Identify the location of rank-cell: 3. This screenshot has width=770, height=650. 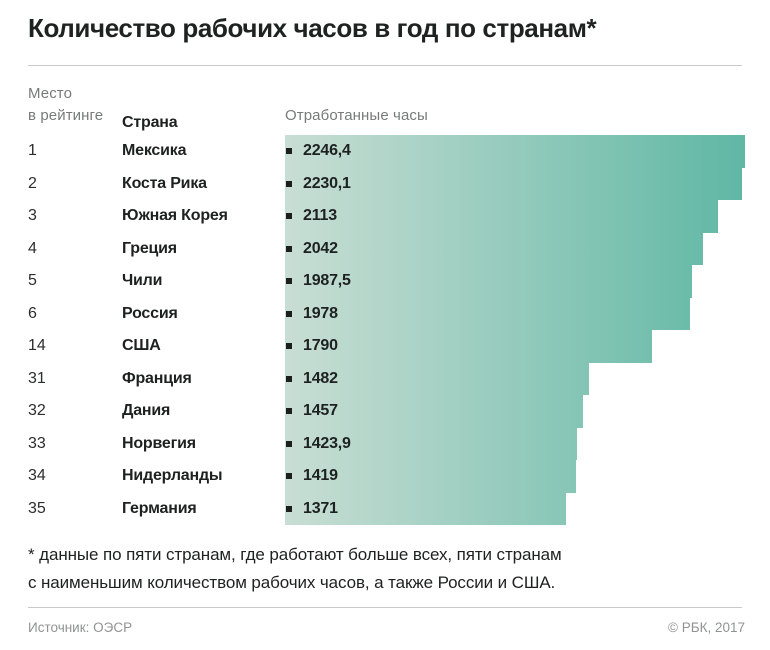
(32, 215).